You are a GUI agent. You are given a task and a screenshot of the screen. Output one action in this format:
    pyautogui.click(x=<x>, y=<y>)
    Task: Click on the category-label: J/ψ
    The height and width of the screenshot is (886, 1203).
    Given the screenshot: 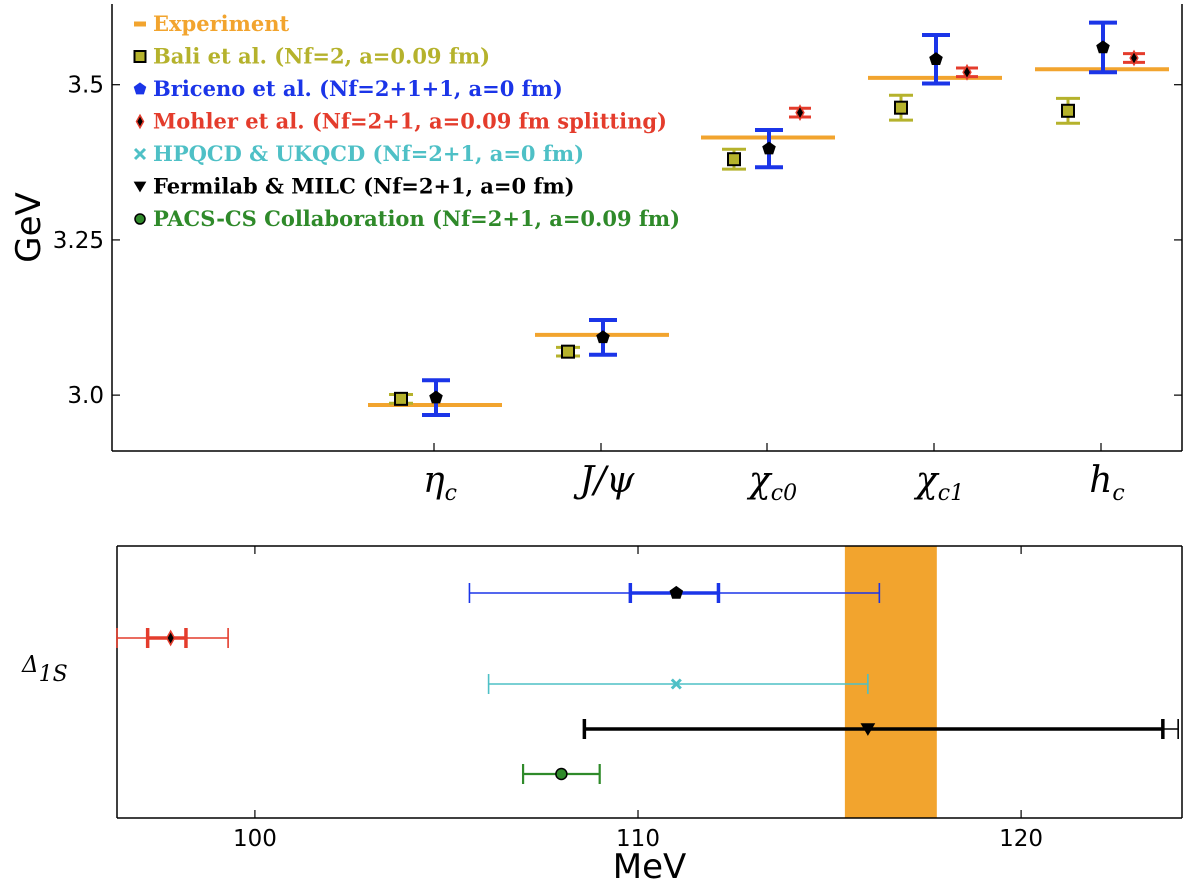 What is the action you would take?
    pyautogui.click(x=604, y=480)
    